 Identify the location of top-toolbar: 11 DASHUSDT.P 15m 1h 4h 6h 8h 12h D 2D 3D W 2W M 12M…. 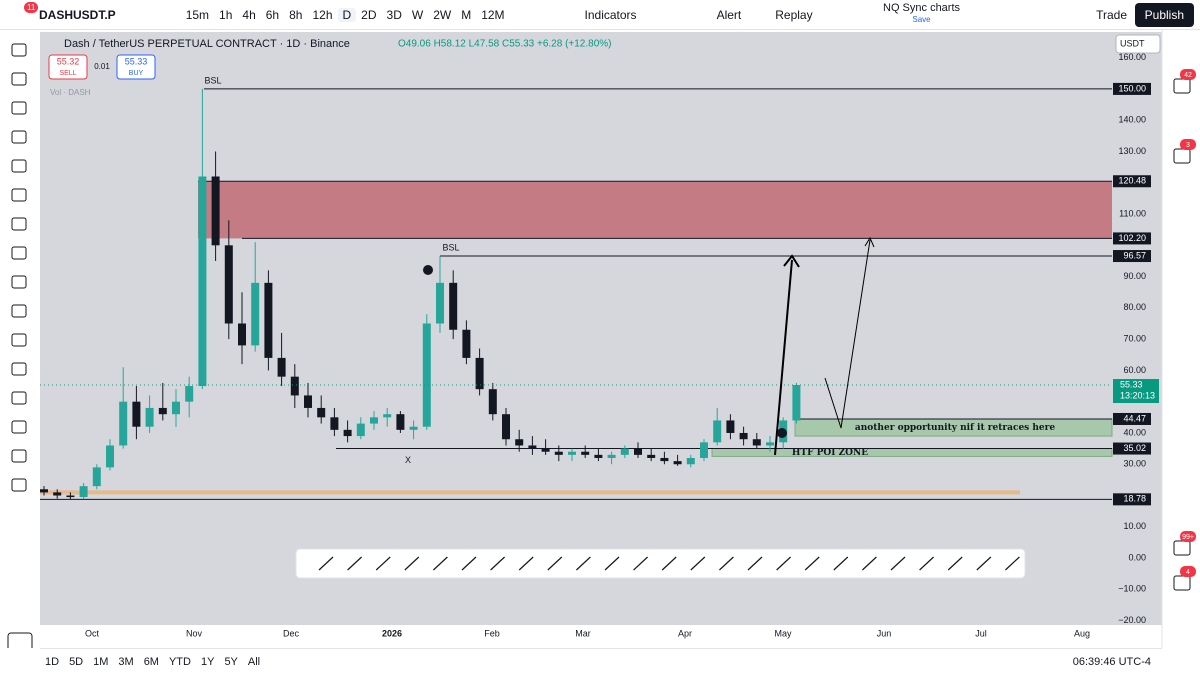
(600, 15).